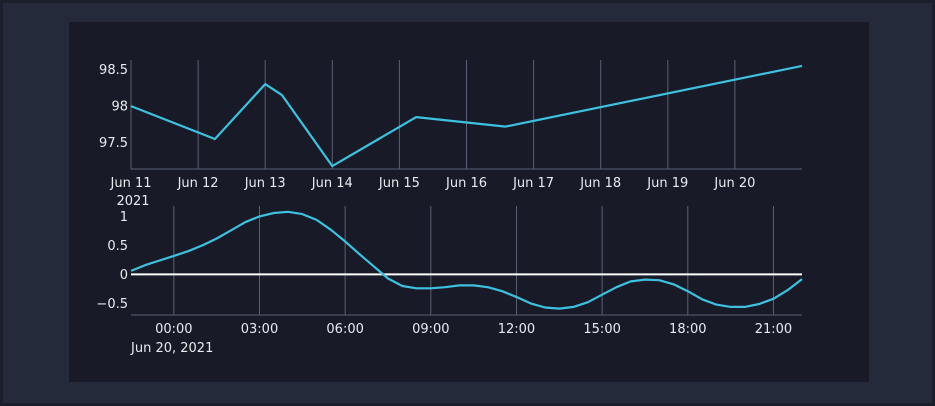  I want to click on top-x-tick-label: Jun 17, so click(533, 183).